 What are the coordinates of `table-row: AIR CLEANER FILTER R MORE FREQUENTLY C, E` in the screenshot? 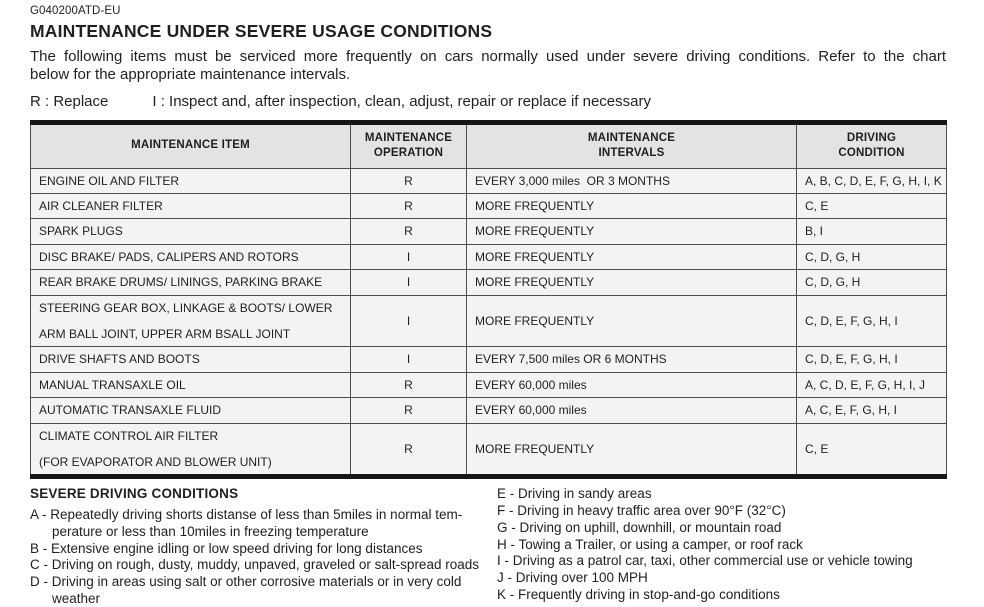 It's located at (488, 206).